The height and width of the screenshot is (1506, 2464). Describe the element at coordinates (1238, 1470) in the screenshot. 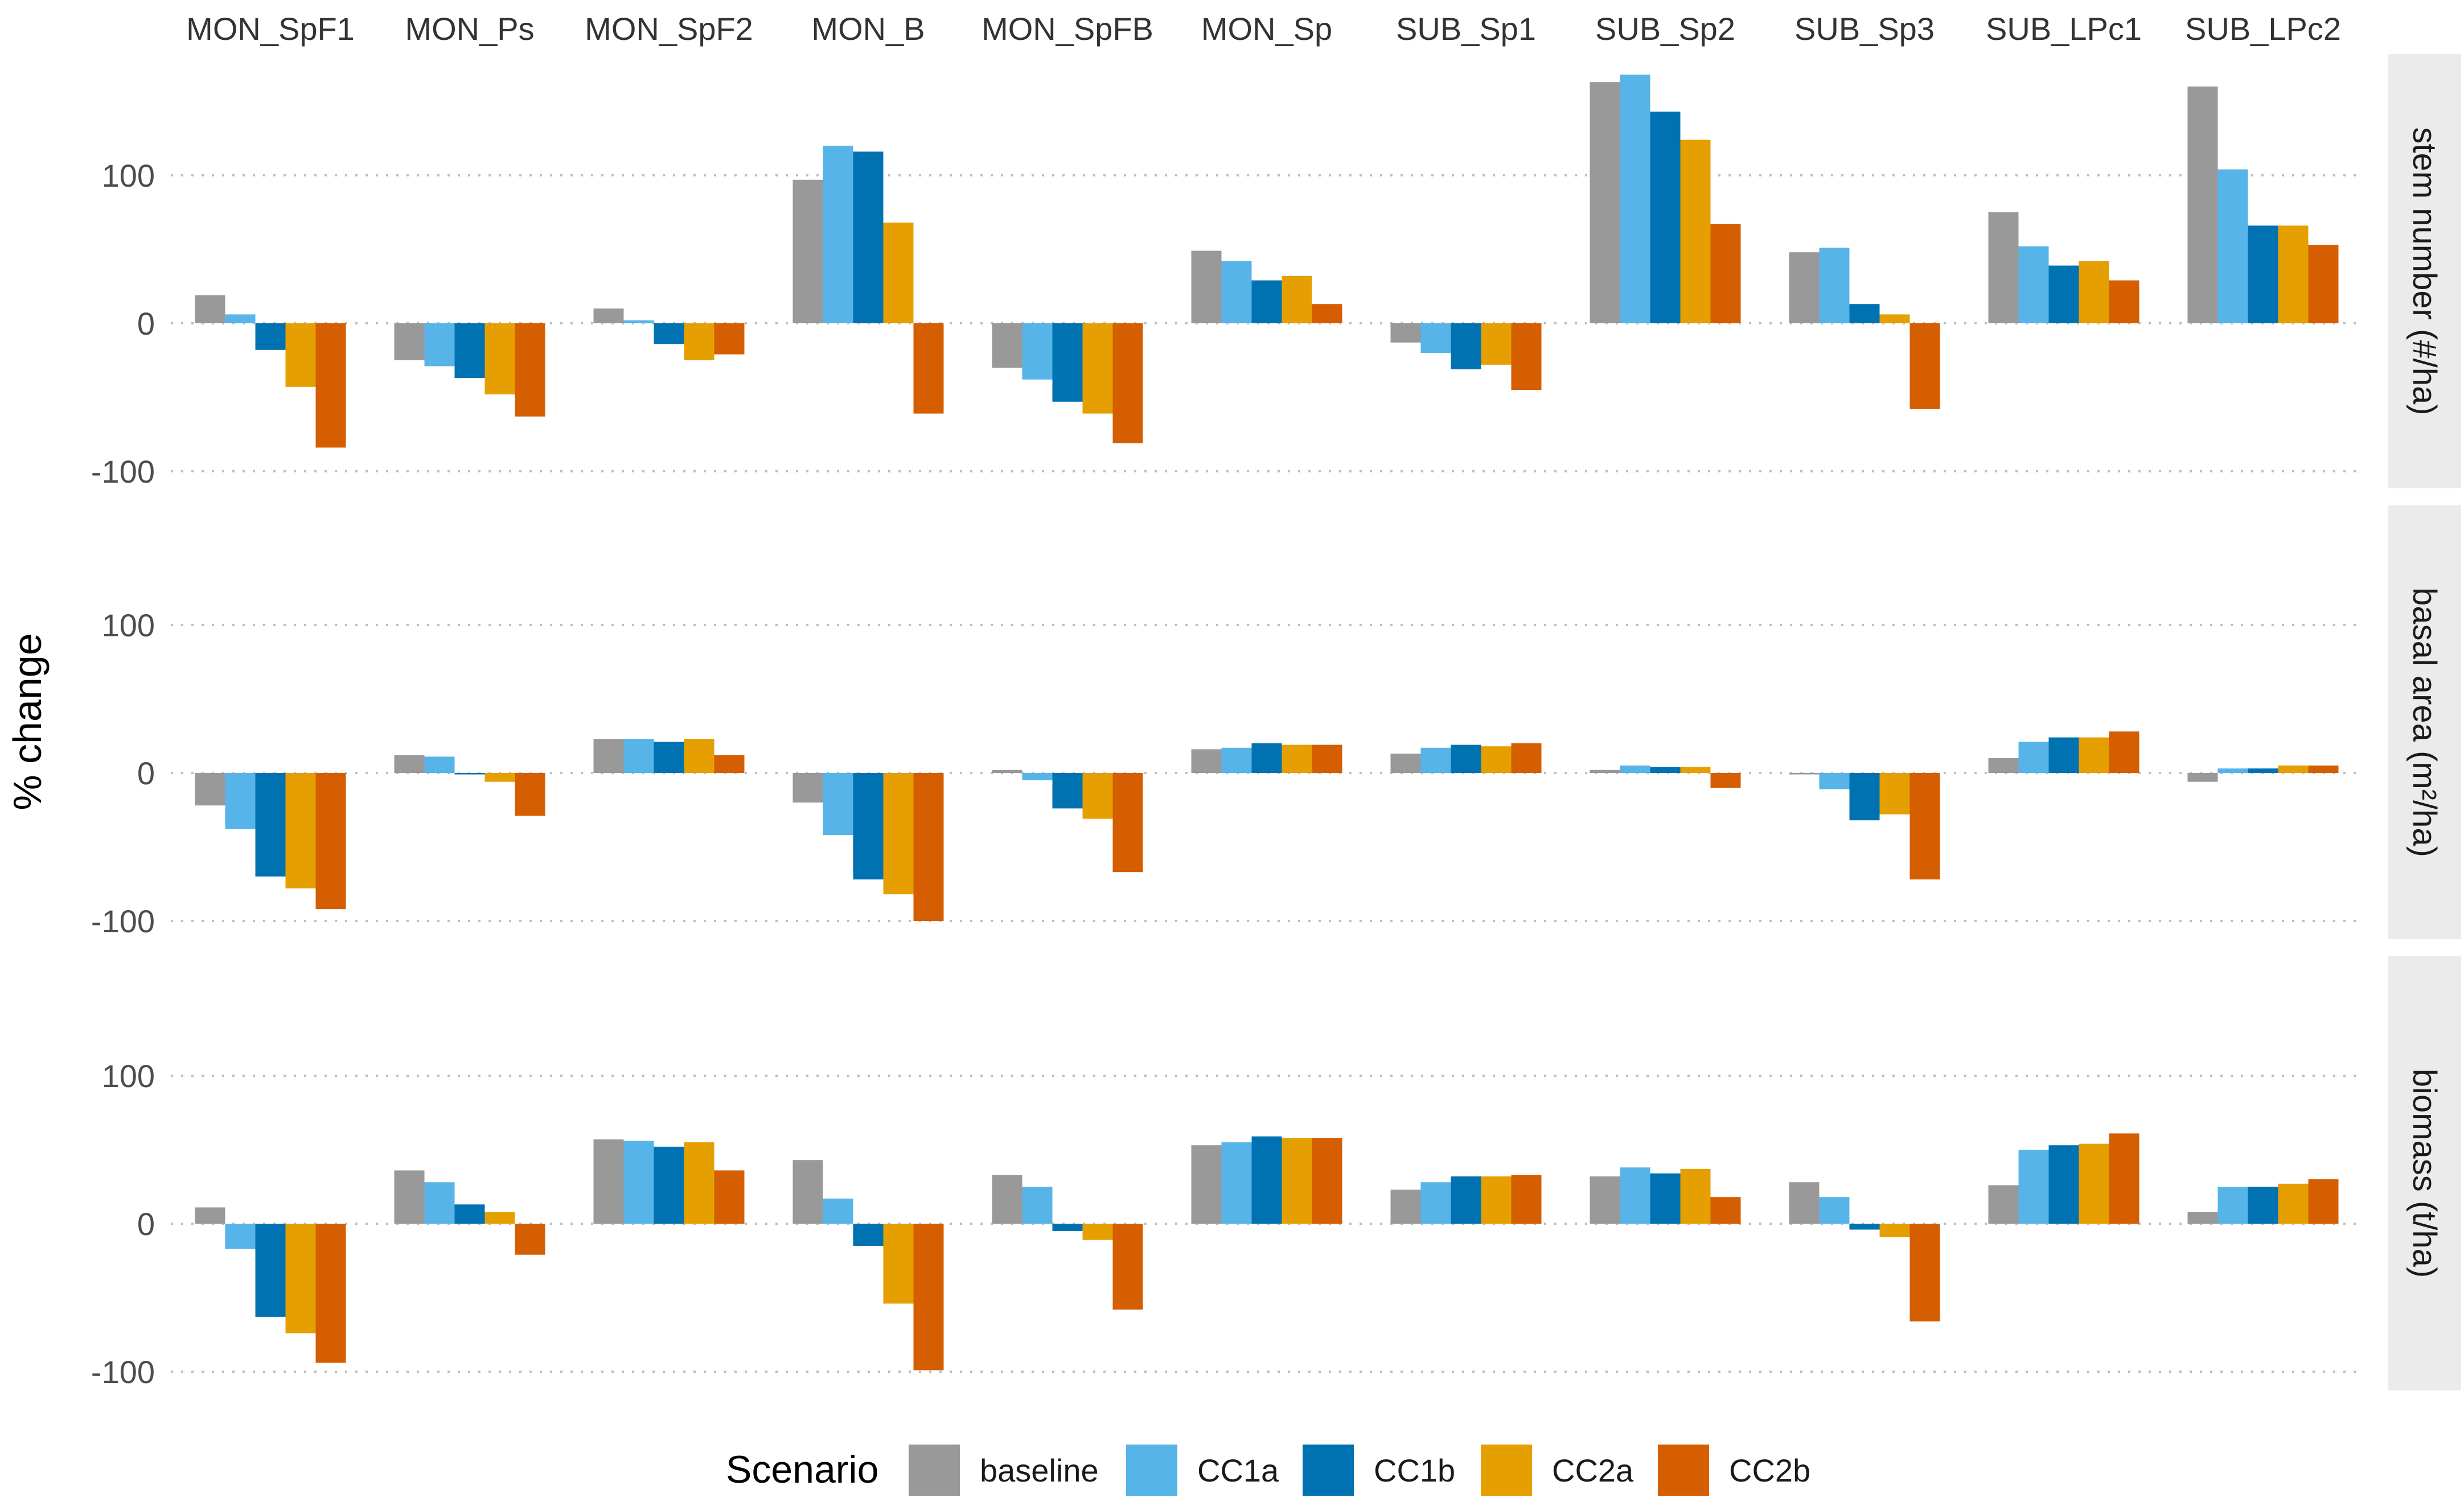

I see `legend-entry-label: CC1a` at that location.